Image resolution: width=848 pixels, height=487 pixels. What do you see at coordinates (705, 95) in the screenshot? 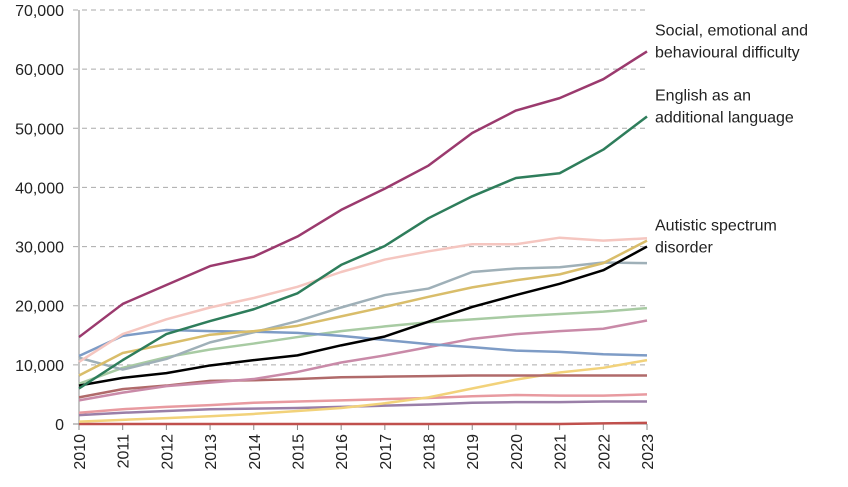
I see `series-label-line: English as an` at bounding box center [705, 95].